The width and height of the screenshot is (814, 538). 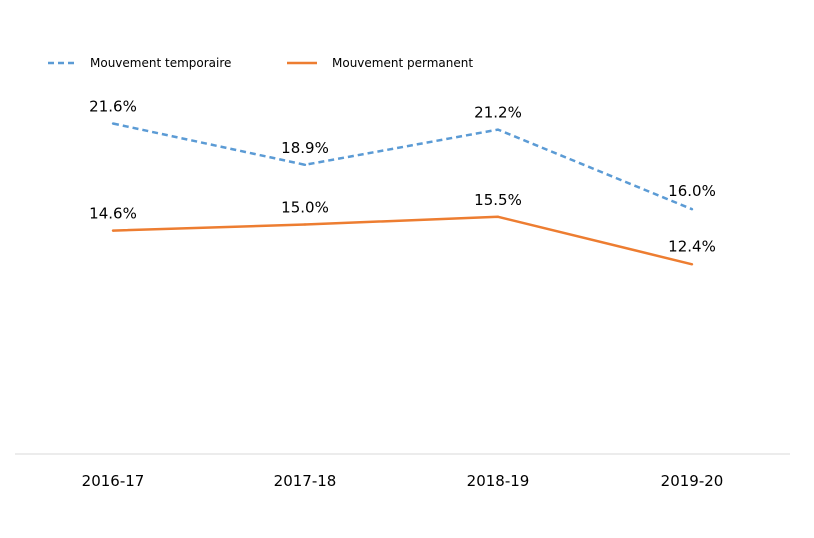 What do you see at coordinates (692, 246) in the screenshot?
I see `data-label: 12.4%` at bounding box center [692, 246].